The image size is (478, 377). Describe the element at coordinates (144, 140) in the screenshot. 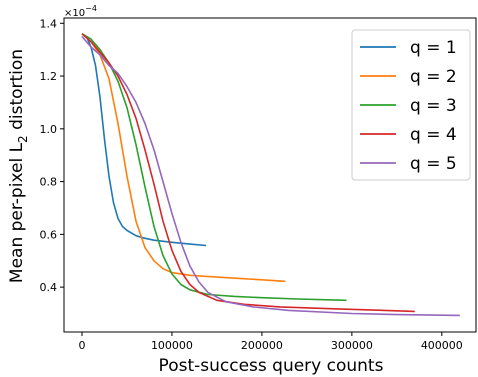

I see `series-line-q1` at that location.